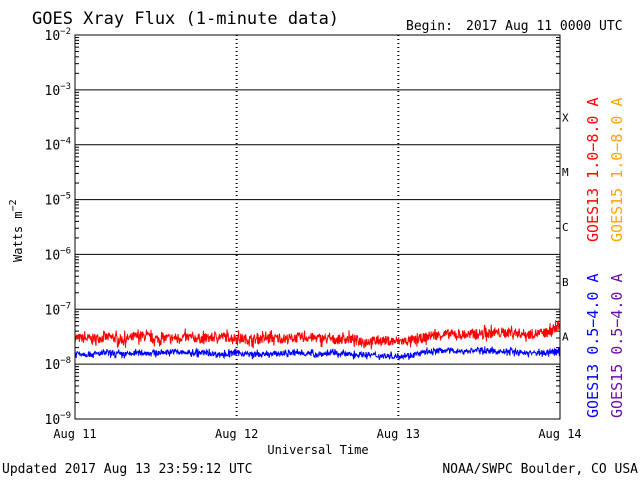  I want to click on flare-class-labels: X M C B A, so click(565, 227).